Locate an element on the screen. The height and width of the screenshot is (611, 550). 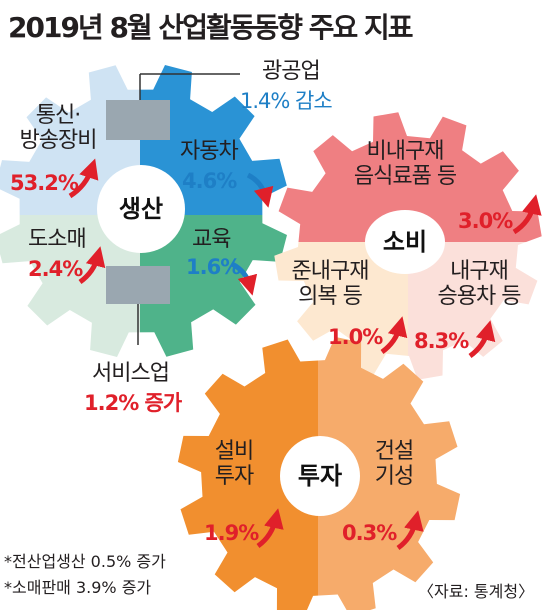
investment-hub: 투자 is located at coordinates (320, 476).